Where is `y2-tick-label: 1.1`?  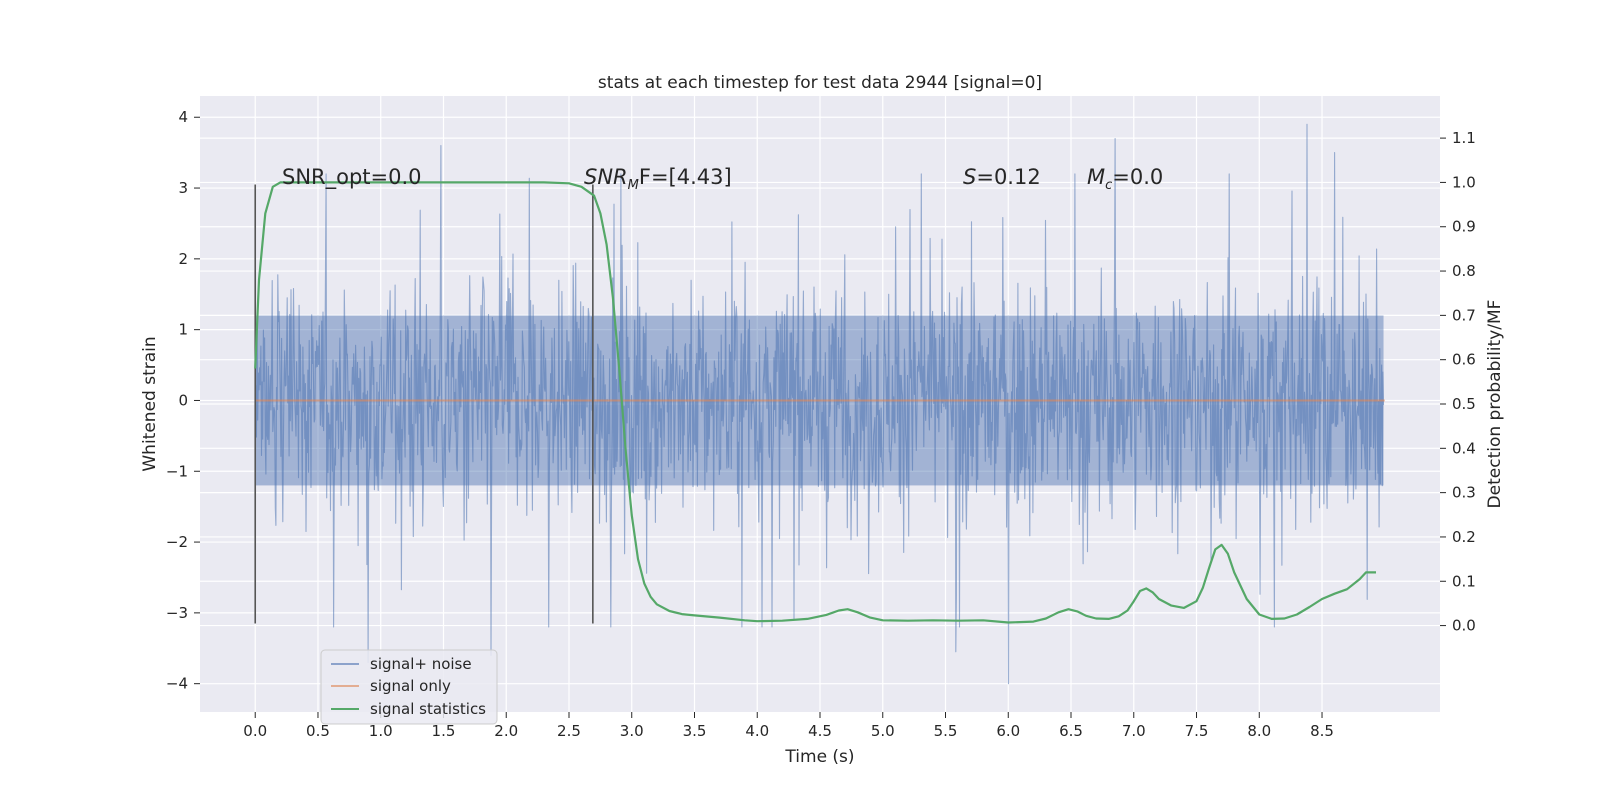
y2-tick-label: 1.1 is located at coordinates (1464, 138).